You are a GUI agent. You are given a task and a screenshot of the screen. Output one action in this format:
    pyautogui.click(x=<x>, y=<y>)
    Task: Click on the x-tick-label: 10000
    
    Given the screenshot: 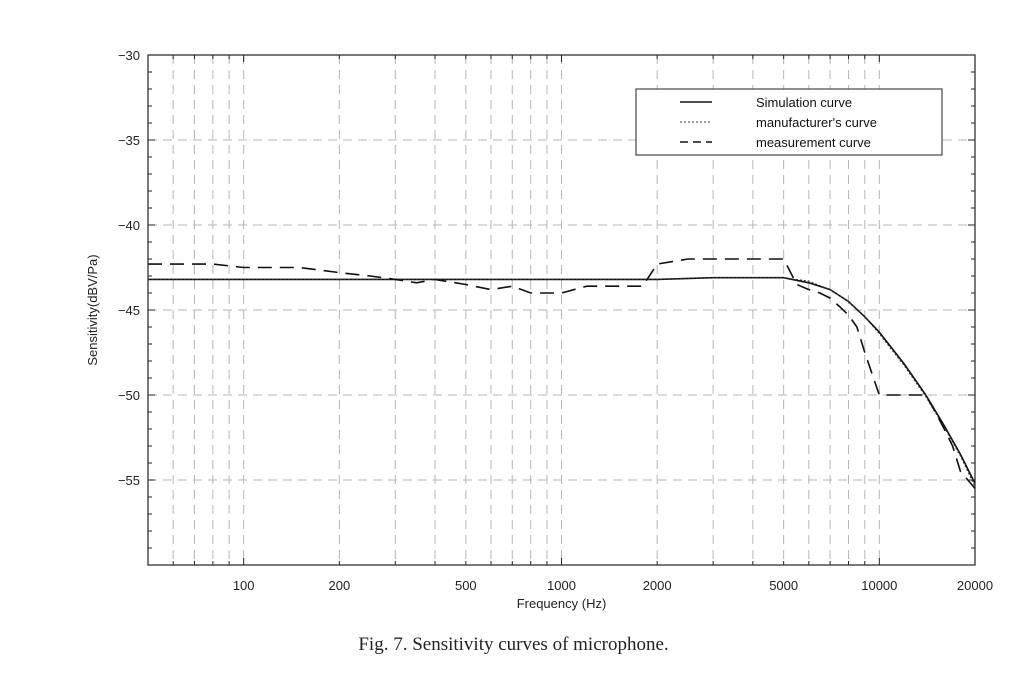 What is the action you would take?
    pyautogui.click(x=879, y=585)
    